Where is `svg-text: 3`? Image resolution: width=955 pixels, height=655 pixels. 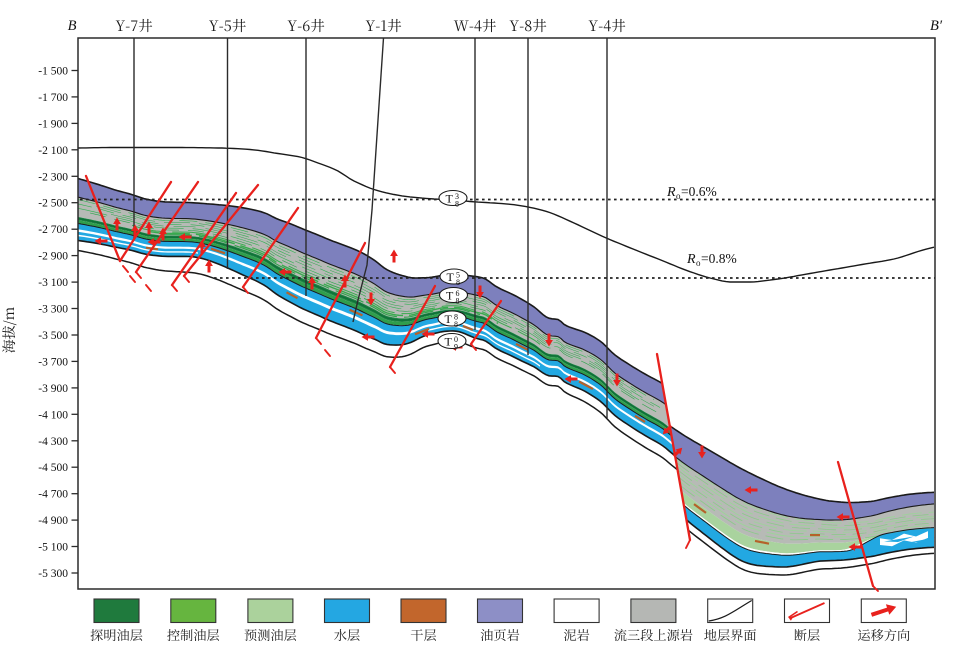
svg-text: 3 is located at coordinates (457, 196).